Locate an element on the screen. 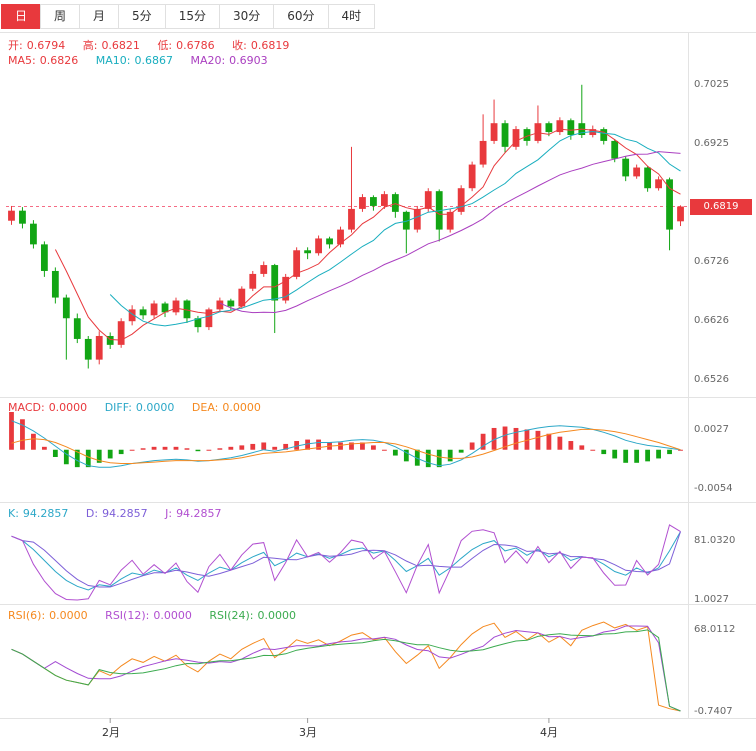 This screenshot has height=751, width=756. macd-tick: 0.0027 is located at coordinates (711, 429).